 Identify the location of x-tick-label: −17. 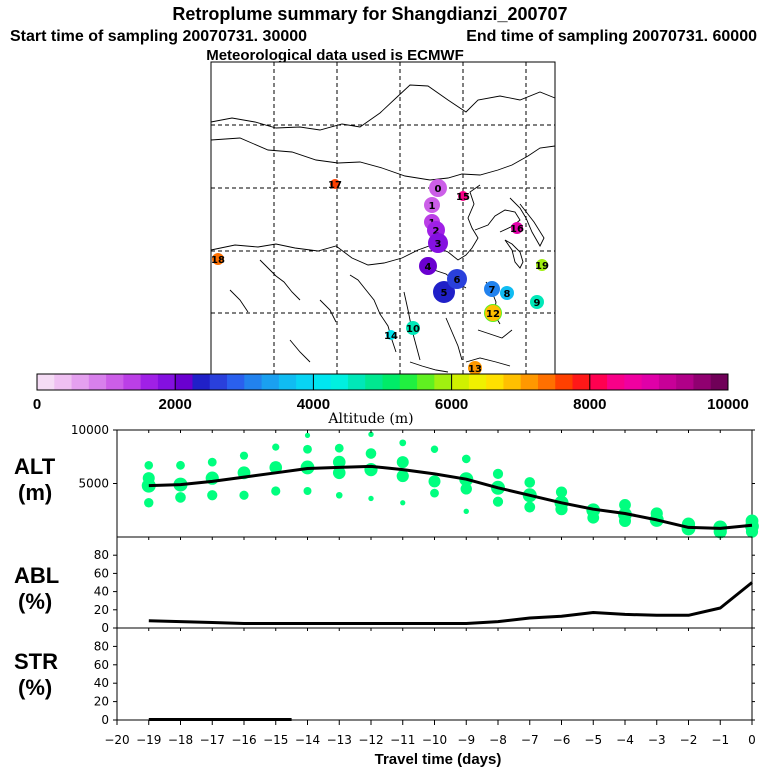
(212, 740).